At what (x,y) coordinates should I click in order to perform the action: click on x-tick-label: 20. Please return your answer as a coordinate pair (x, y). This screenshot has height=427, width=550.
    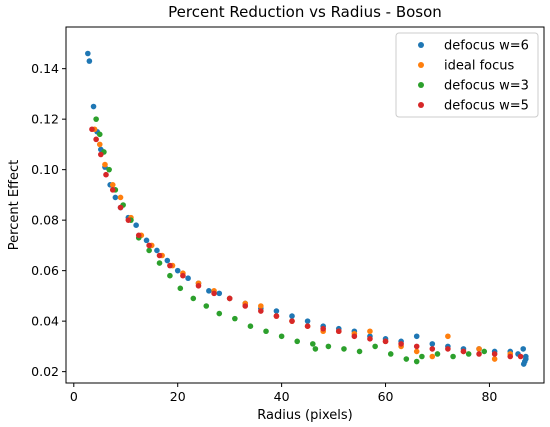
    Looking at the image, I should click on (178, 396).